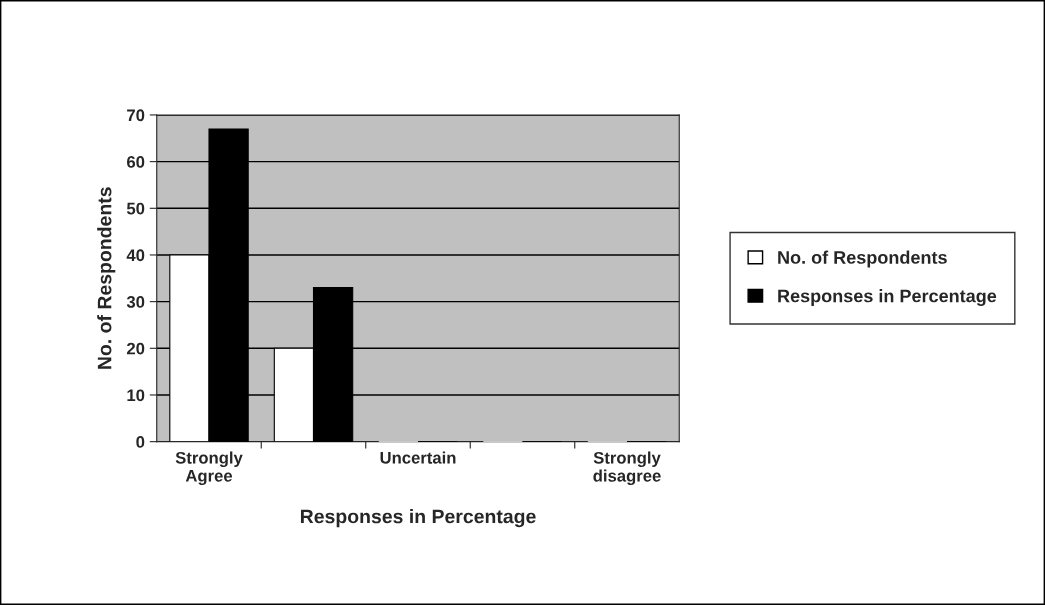 The width and height of the screenshot is (1045, 605). Describe the element at coordinates (136, 115) in the screenshot. I see `y-tick-label: 70` at that location.